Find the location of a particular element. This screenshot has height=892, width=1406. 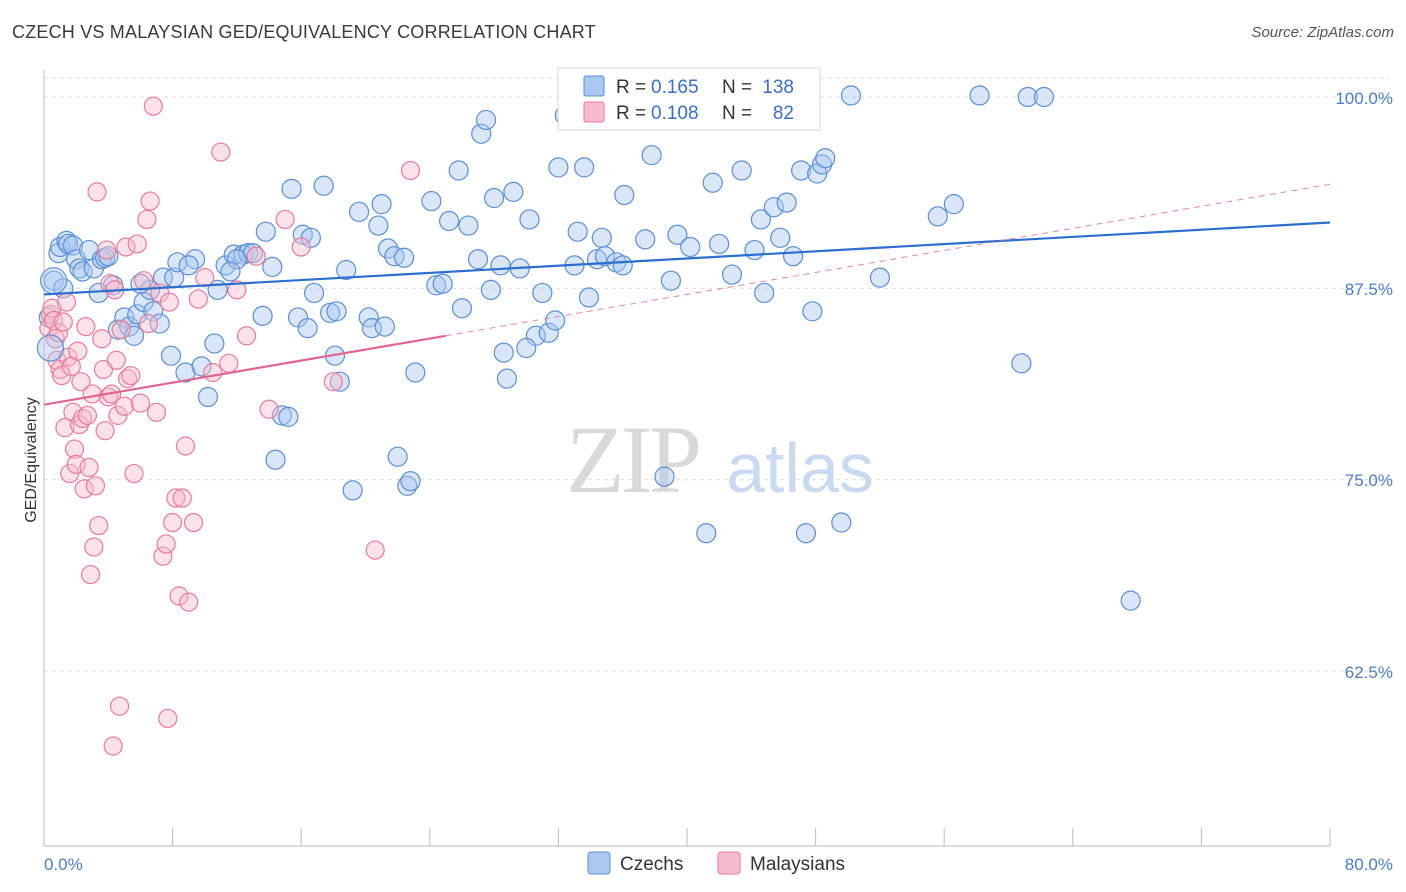

y-tick-label: 75.0% is located at coordinates (1369, 480).